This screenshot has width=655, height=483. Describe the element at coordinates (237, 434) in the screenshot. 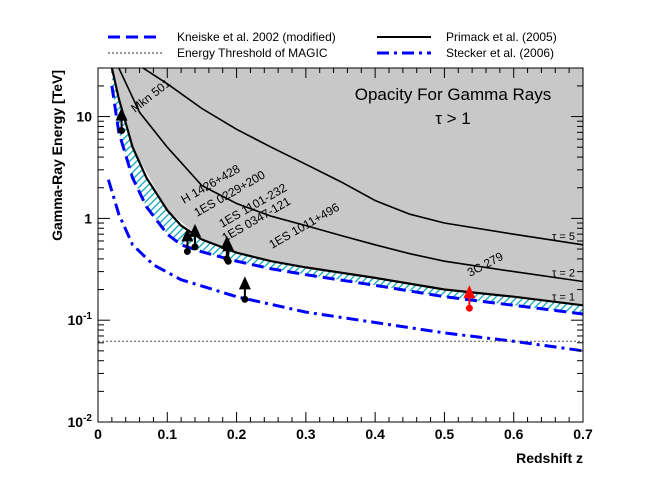

I see `x-tick-label: 0.2` at that location.